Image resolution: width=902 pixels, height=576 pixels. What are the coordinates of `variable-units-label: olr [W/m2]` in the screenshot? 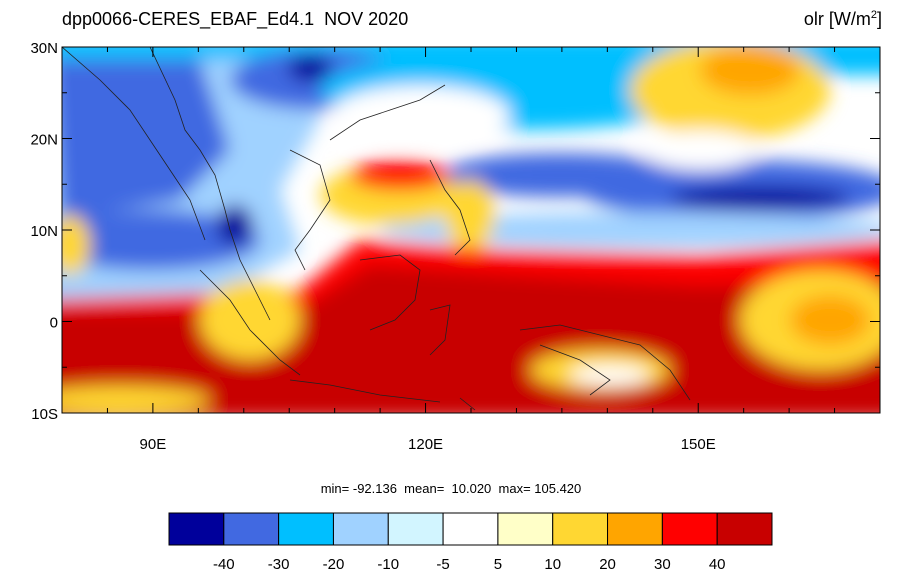 It's located at (843, 19).